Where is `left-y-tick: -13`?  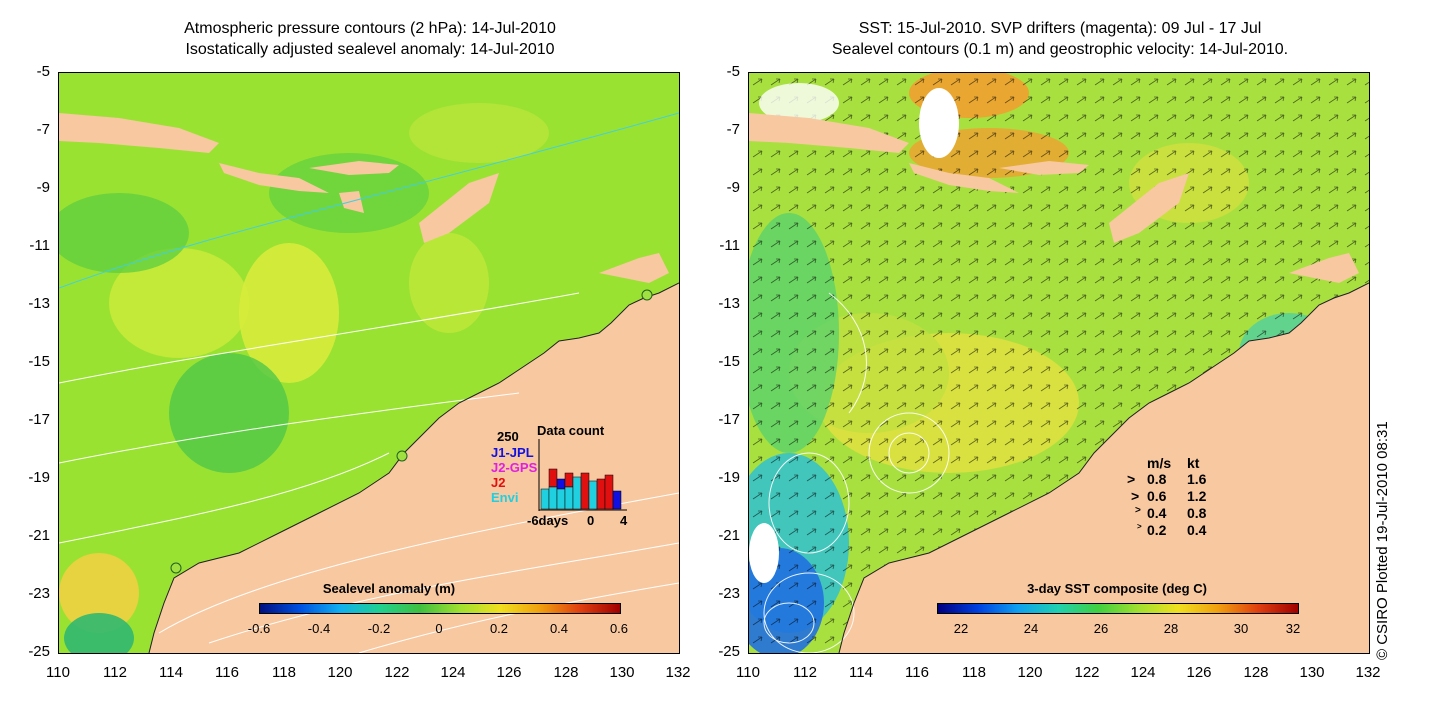
left-y-tick: -13 is located at coordinates (39, 303).